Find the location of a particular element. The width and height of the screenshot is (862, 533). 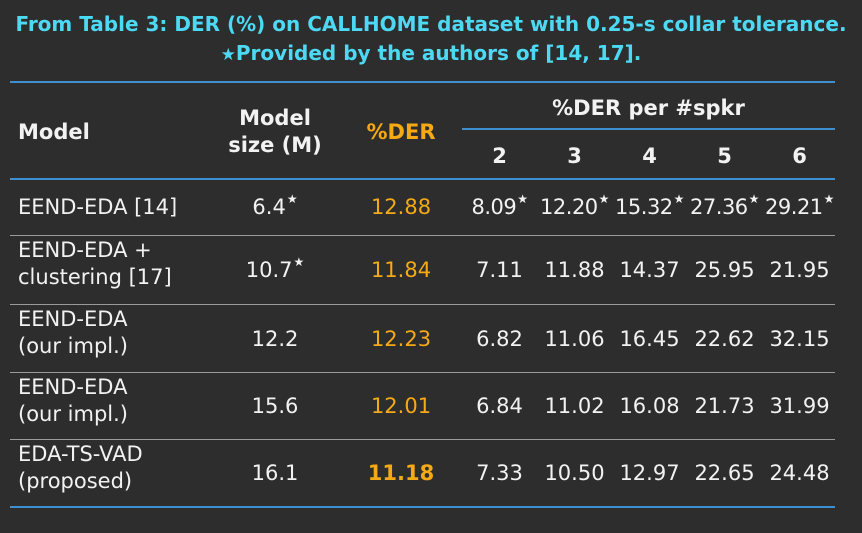

row-1-spkr-4-value: 15.32 is located at coordinates (644, 207).